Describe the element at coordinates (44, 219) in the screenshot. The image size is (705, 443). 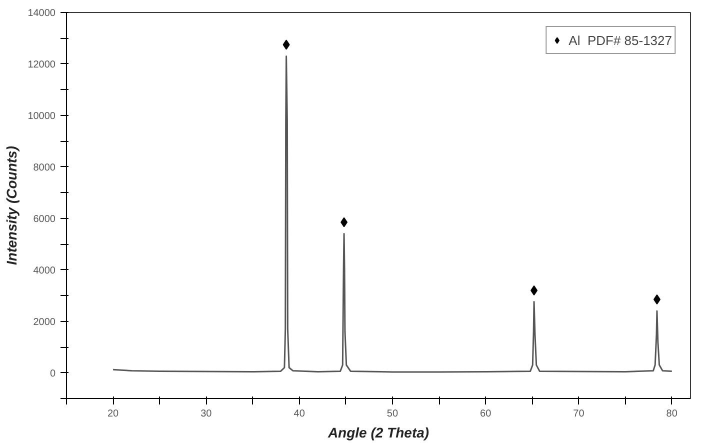
I see `y-tick-label: 6000` at that location.